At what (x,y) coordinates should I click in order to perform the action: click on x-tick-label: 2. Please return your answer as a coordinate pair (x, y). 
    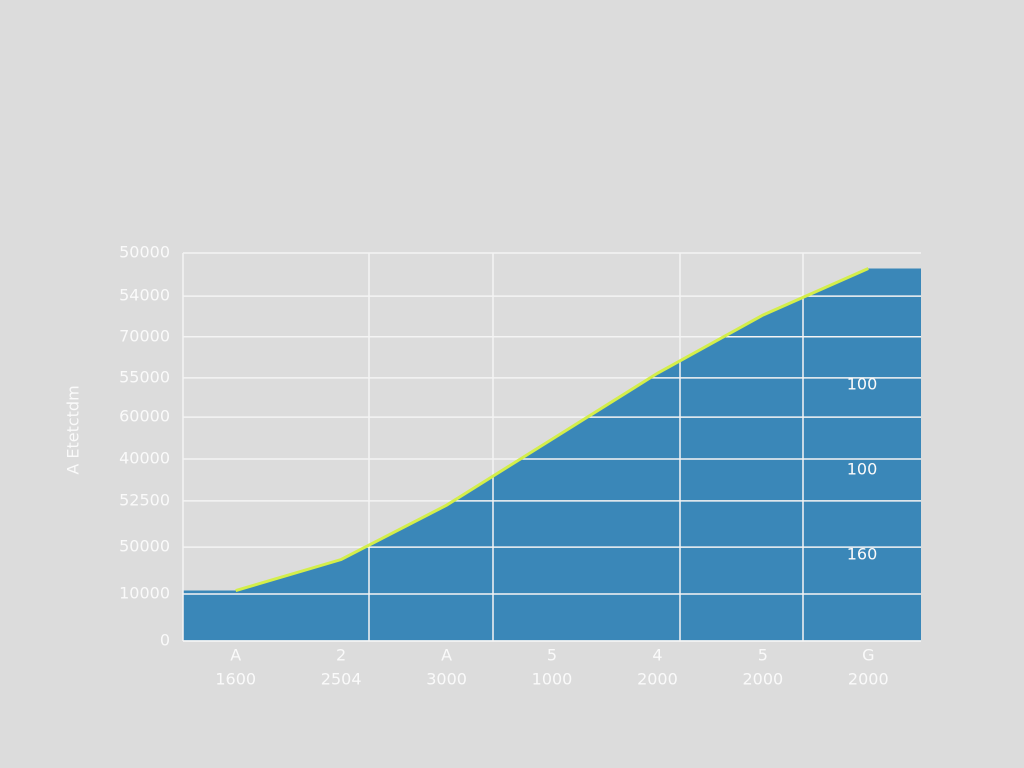
    Looking at the image, I should click on (341, 655).